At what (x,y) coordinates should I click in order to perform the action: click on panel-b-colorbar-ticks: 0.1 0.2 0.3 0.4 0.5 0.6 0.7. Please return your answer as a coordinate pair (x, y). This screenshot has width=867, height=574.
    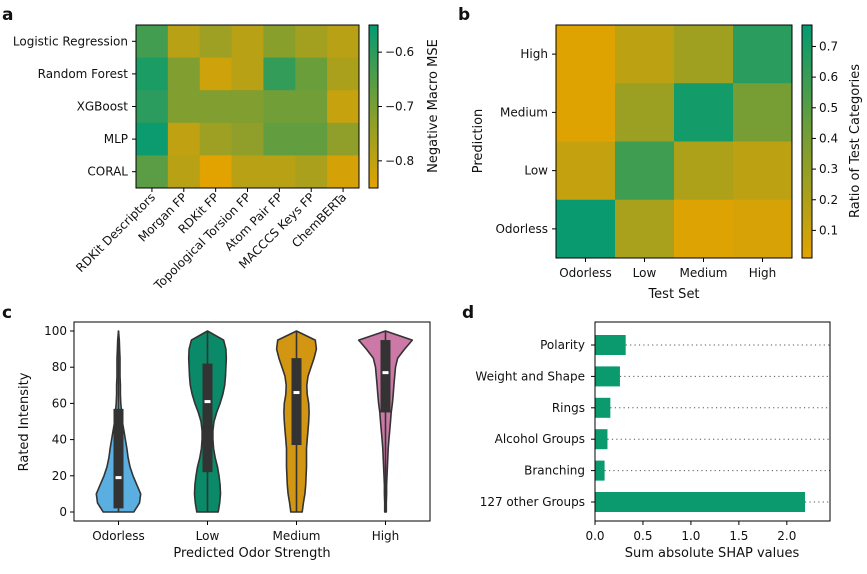
    Looking at the image, I should click on (825, 138).